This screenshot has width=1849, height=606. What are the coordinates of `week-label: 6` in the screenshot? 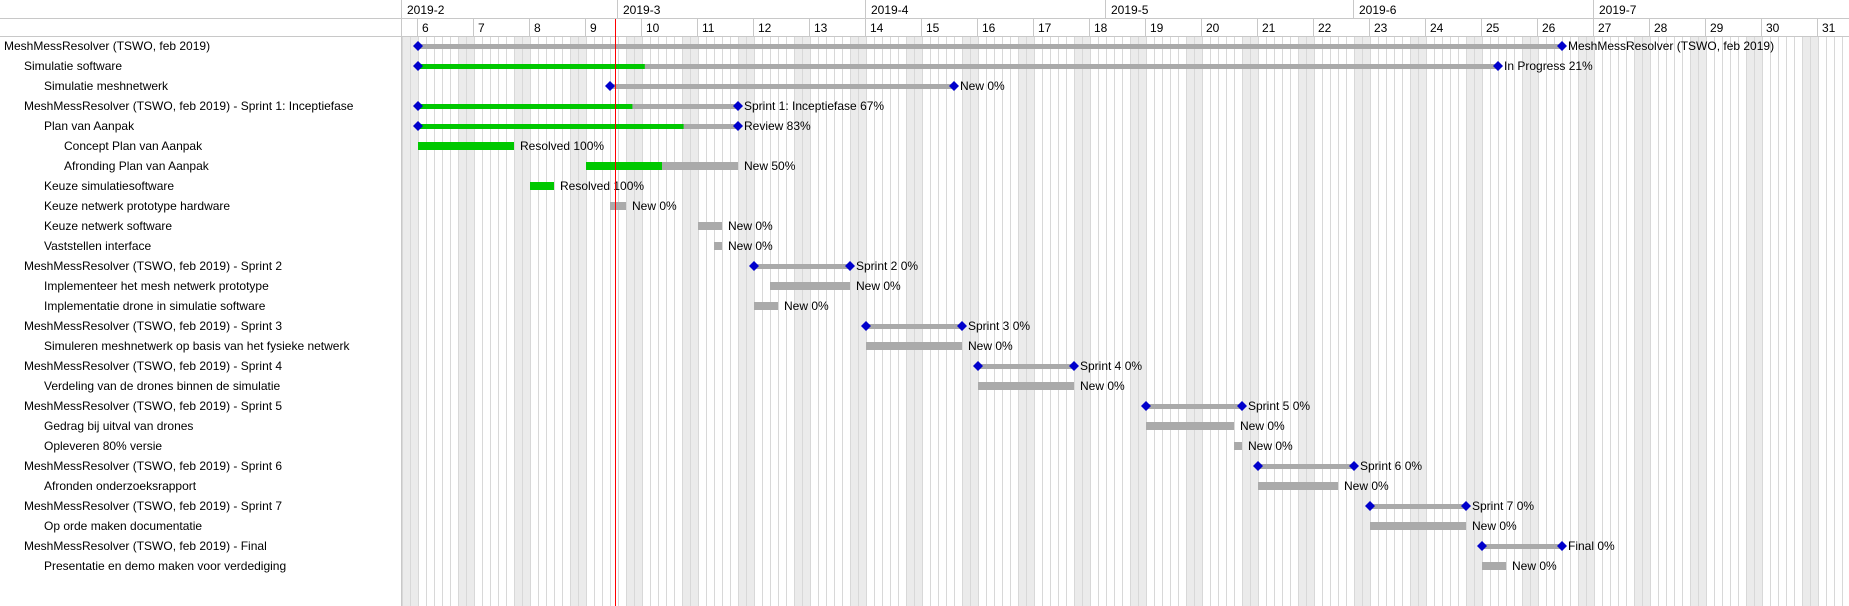 It's located at (425, 28).